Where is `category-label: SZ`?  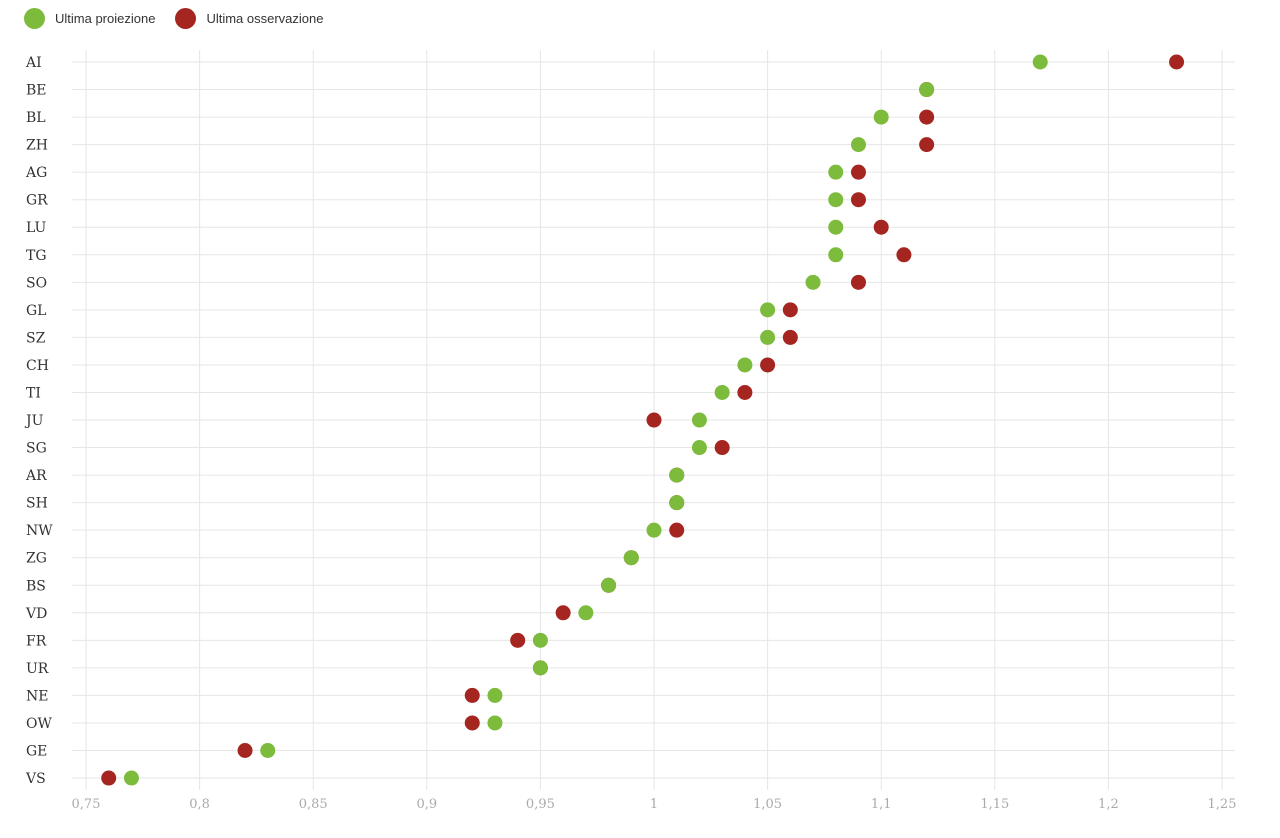 category-label: SZ is located at coordinates (36, 338).